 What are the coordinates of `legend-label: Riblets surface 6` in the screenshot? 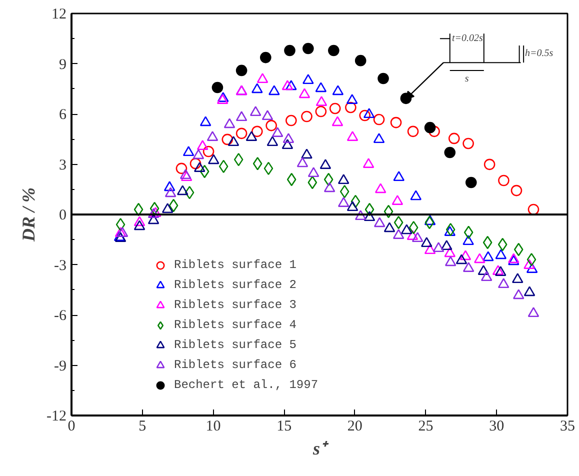 It's located at (235, 365).